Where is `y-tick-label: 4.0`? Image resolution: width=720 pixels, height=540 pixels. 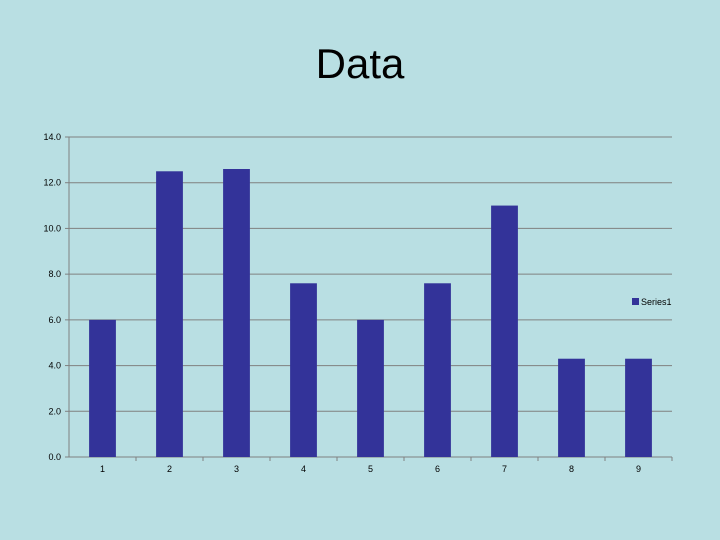 y-tick-label: 4.0 is located at coordinates (54, 366).